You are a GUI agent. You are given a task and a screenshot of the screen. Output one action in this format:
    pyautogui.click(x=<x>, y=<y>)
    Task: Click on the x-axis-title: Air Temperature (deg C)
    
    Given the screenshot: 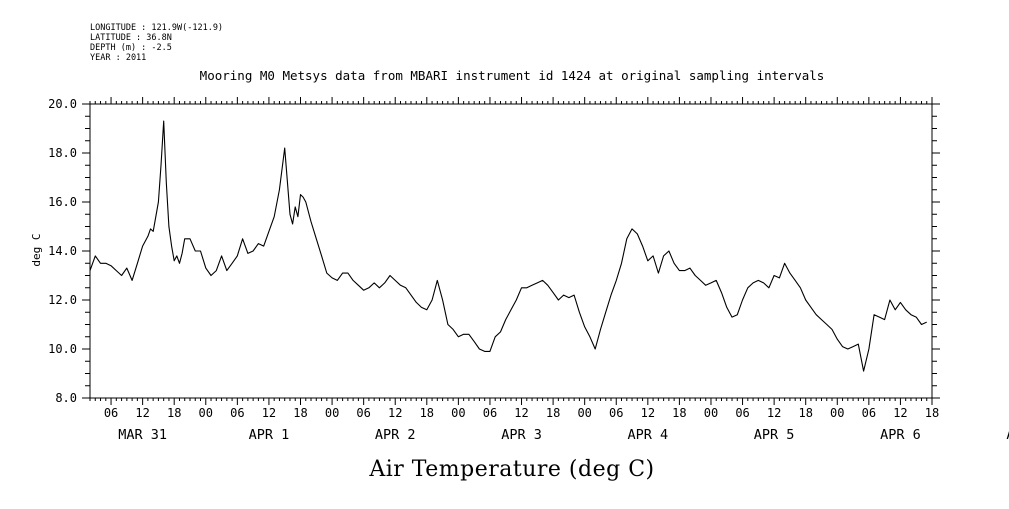 What is the action you would take?
    pyautogui.click(x=511, y=469)
    